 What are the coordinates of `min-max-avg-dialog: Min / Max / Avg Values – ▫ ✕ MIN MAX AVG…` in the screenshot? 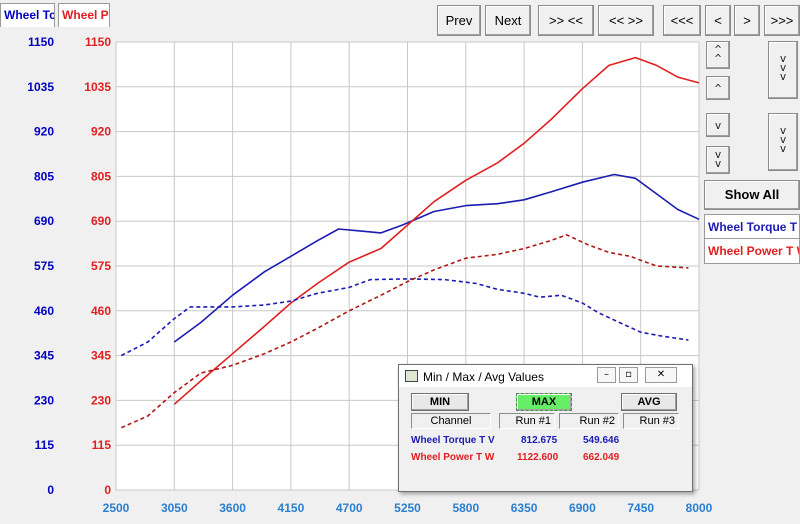 It's located at (545, 428).